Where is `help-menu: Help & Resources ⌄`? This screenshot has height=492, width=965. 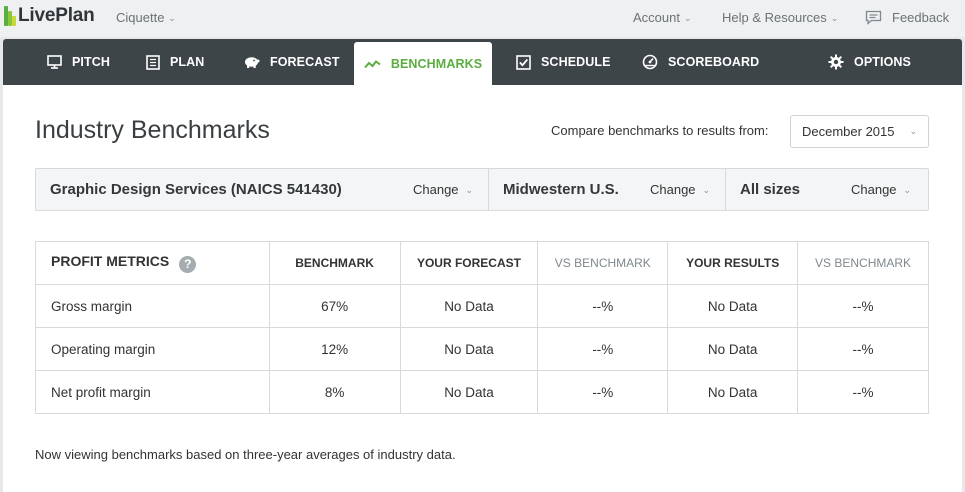 help-menu: Help & Resources ⌄ is located at coordinates (780, 17).